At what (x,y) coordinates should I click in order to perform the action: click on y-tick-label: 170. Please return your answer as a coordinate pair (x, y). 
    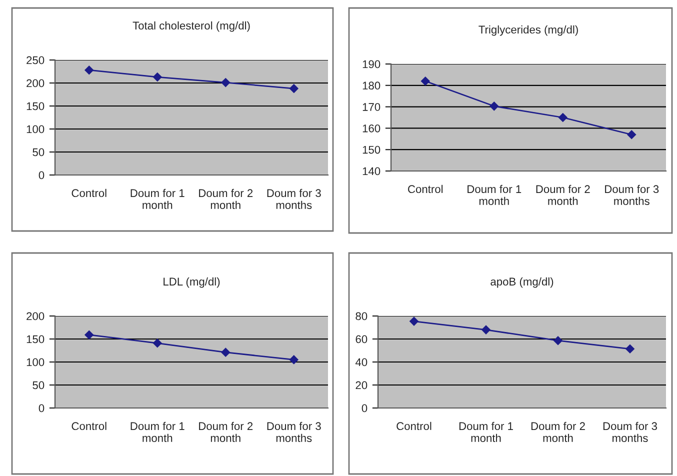
    Looking at the image, I should click on (371, 107).